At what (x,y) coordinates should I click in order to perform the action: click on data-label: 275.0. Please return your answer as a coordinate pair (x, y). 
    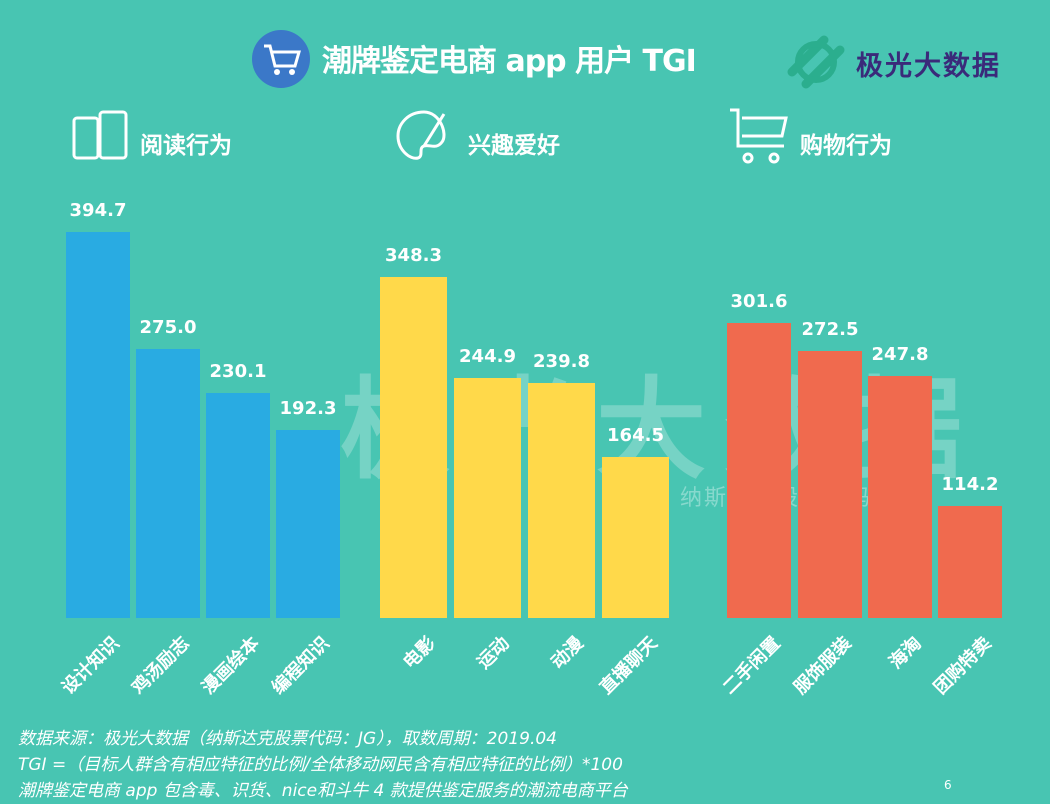
    Looking at the image, I should click on (168, 328).